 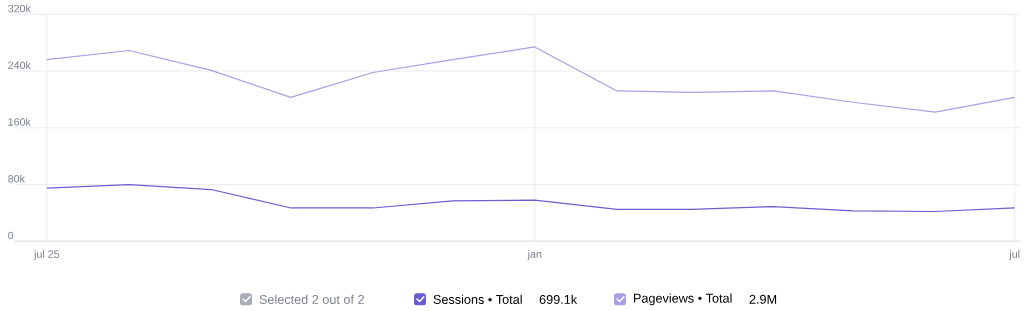 I want to click on x-tick-label: jul 25, so click(x=46, y=254).